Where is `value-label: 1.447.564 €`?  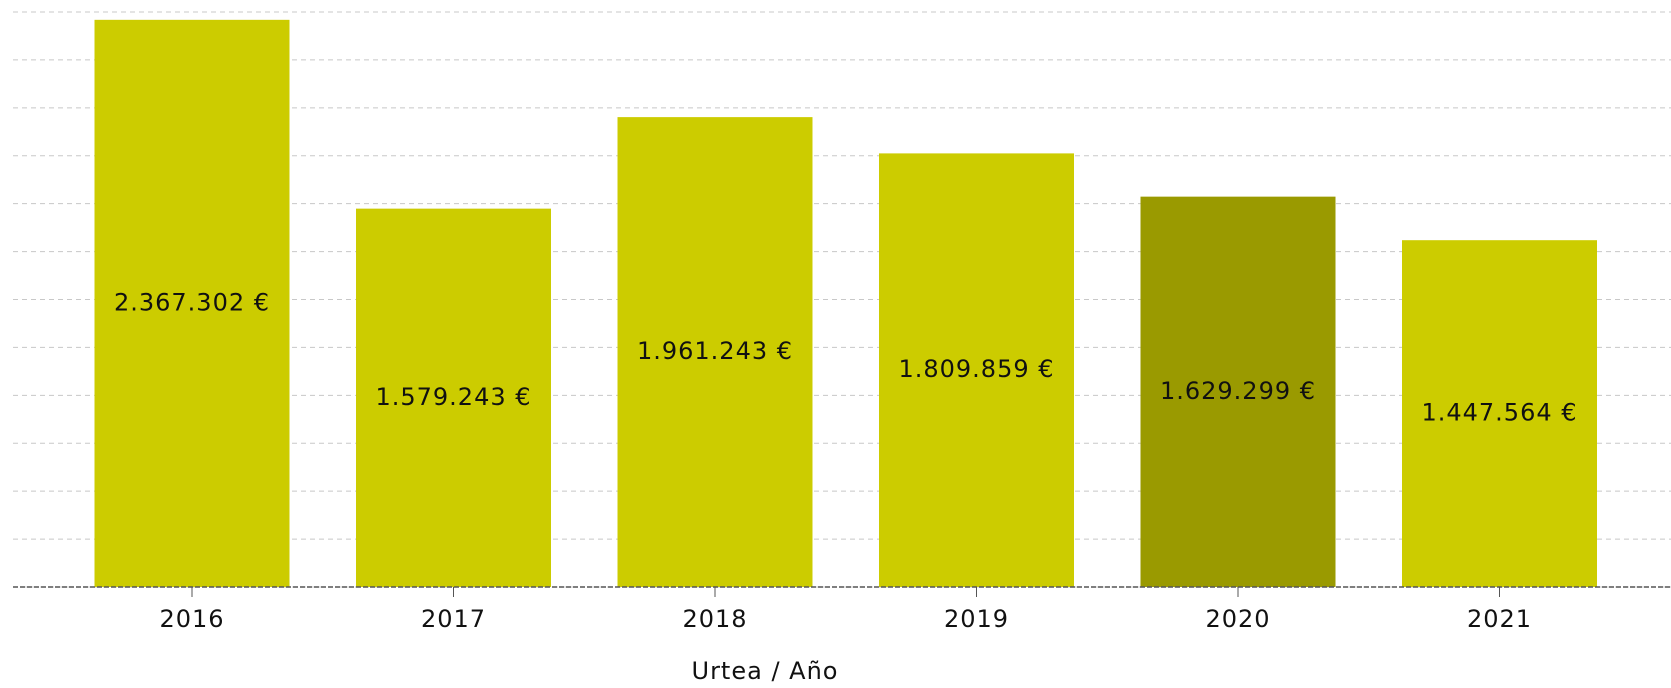 value-label: 1.447.564 € is located at coordinates (1499, 413).